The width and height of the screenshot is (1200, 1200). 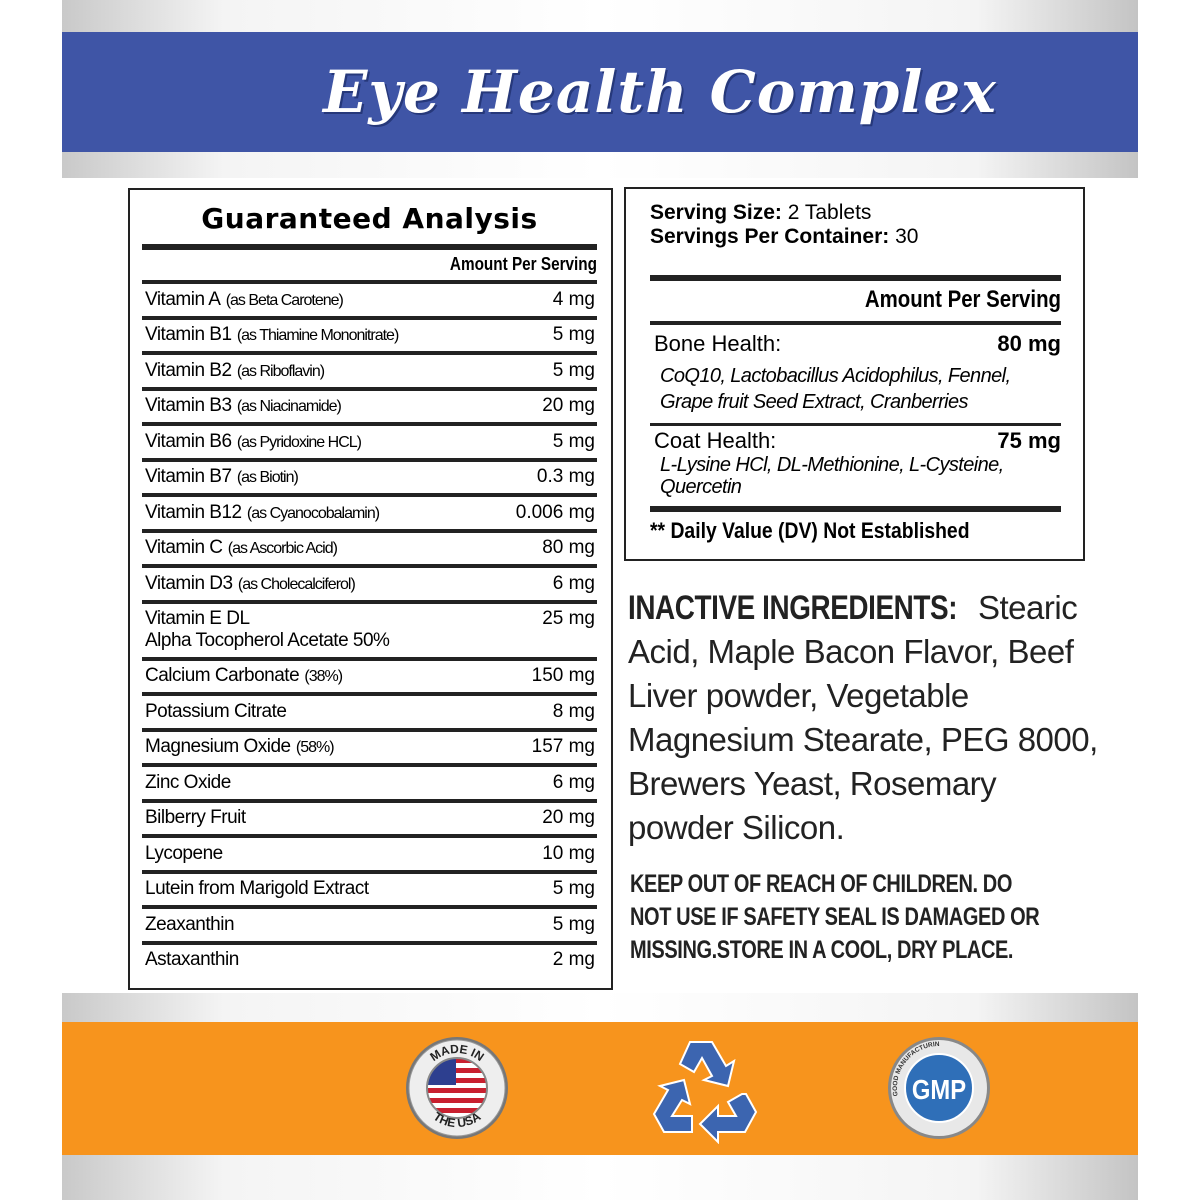 What do you see at coordinates (457, 1053) in the screenshot?
I see `svg-text: MADE IN` at bounding box center [457, 1053].